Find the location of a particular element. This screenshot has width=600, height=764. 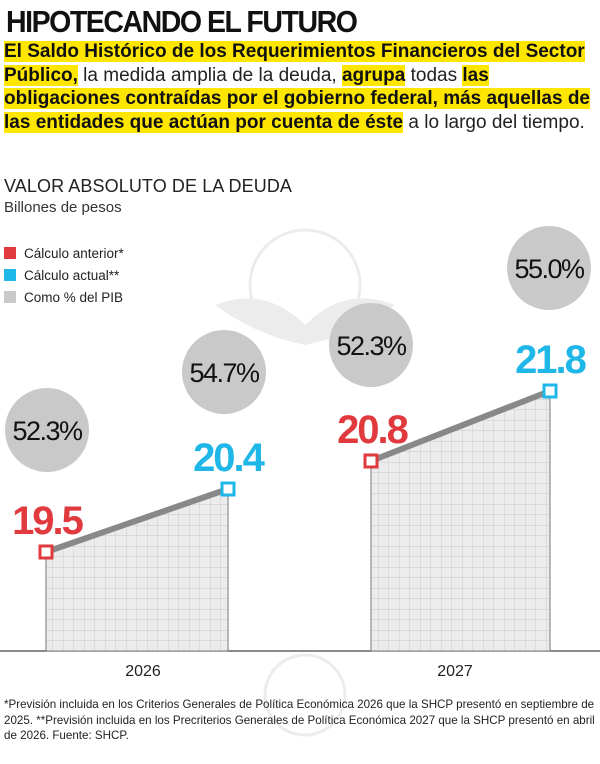

page-title: HIPOTECANDO EL FUTURO is located at coordinates (182, 21).